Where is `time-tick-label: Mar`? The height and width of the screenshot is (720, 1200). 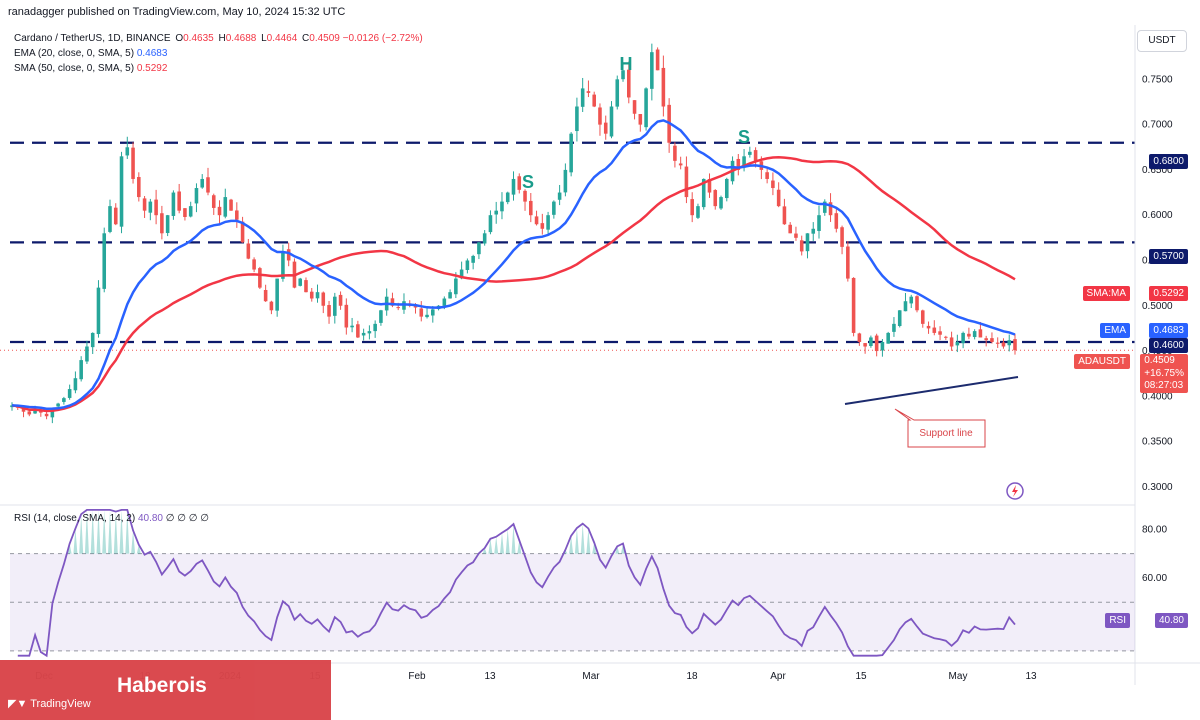 time-tick-label: Mar is located at coordinates (591, 676).